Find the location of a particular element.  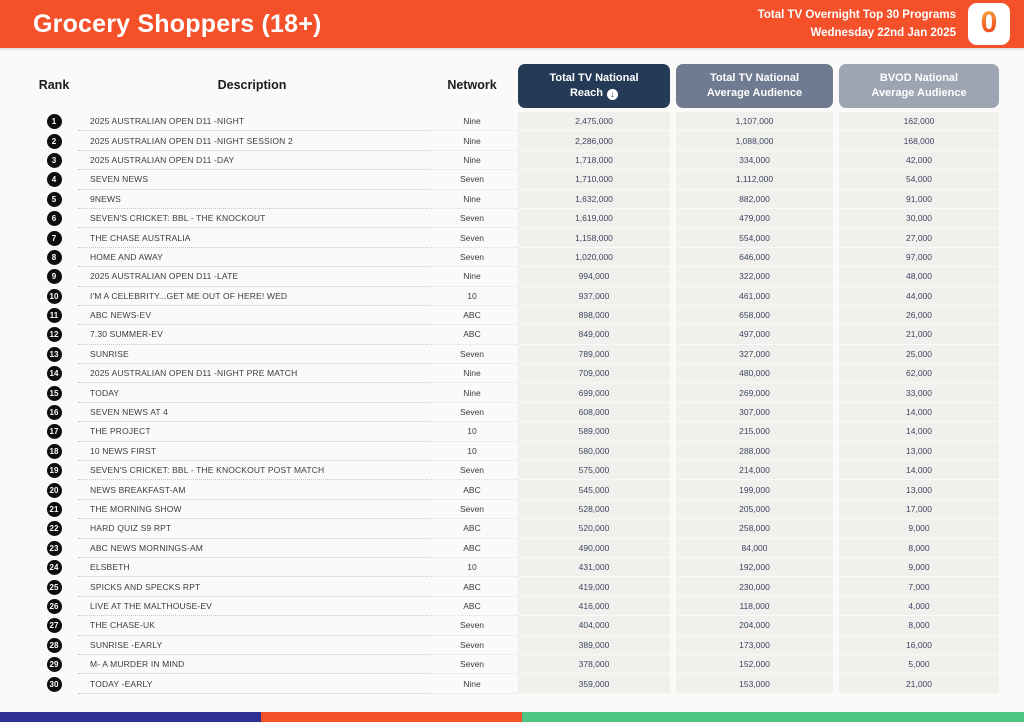

reach-value: 937,000 is located at coordinates (594, 296).